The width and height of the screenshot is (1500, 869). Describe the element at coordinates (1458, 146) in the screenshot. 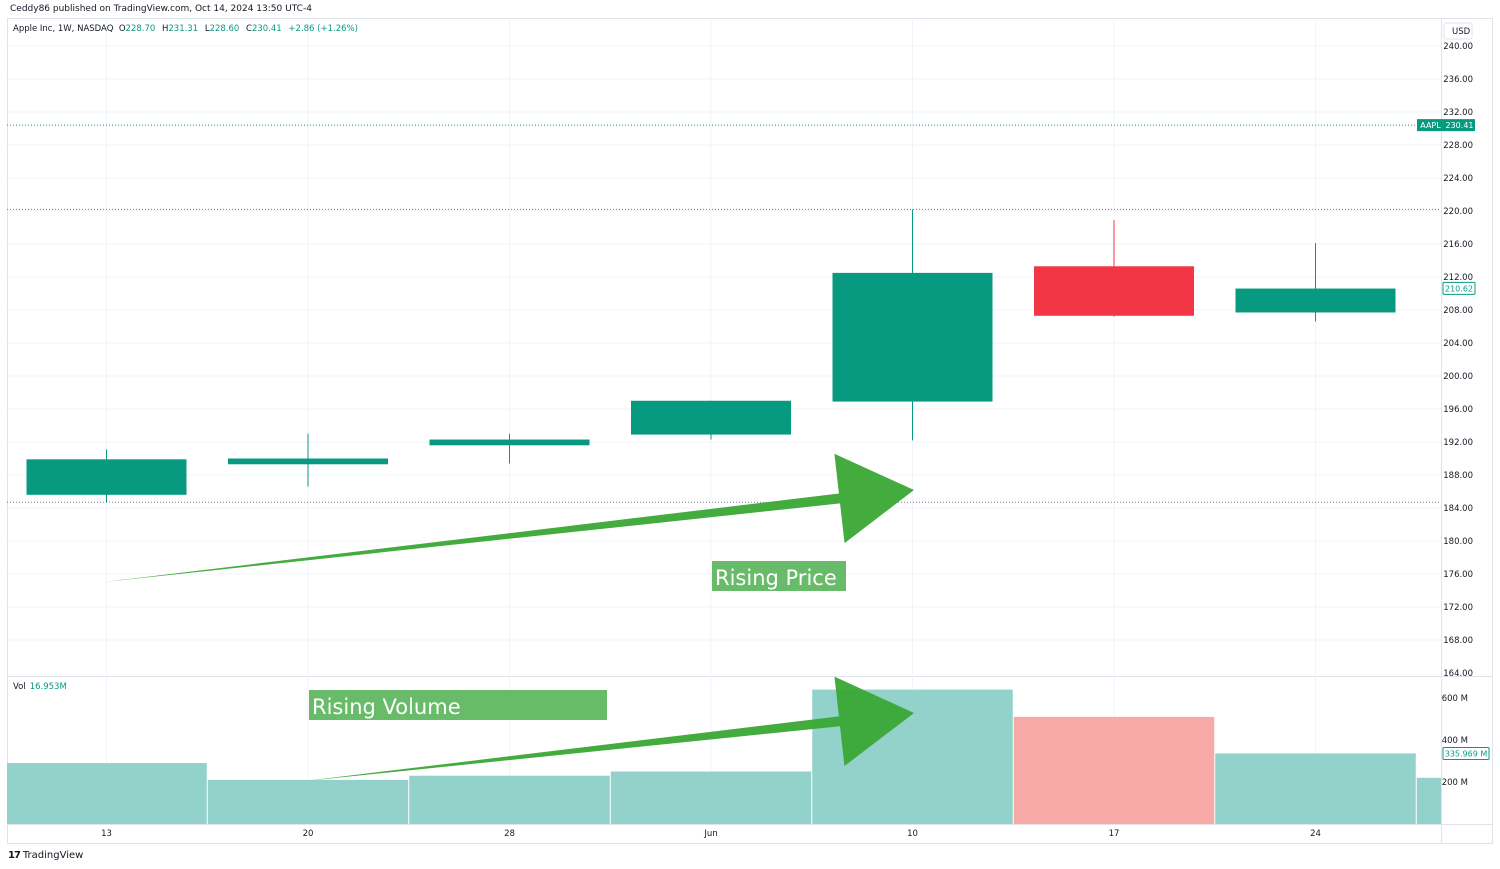

I see `price-tick-label: 228.00` at that location.